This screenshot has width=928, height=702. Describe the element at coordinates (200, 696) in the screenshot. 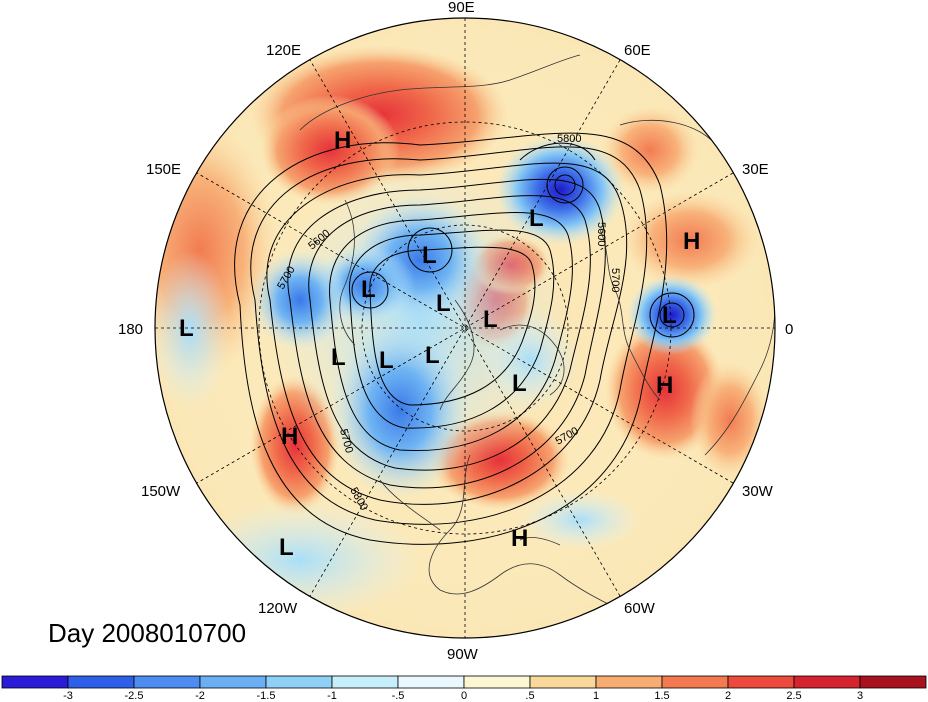

I see `colorbar-tick-label: -2` at that location.